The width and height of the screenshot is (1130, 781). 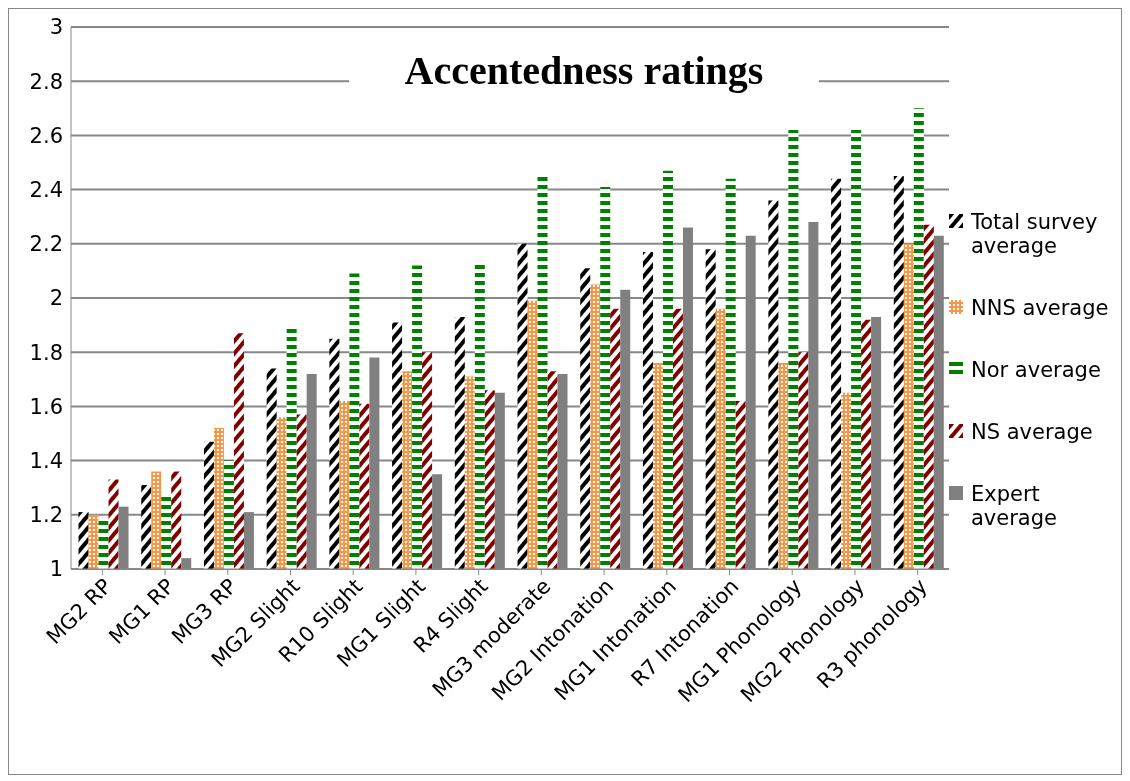 What do you see at coordinates (1014, 506) in the screenshot?
I see `legend-label: Expert average` at bounding box center [1014, 506].